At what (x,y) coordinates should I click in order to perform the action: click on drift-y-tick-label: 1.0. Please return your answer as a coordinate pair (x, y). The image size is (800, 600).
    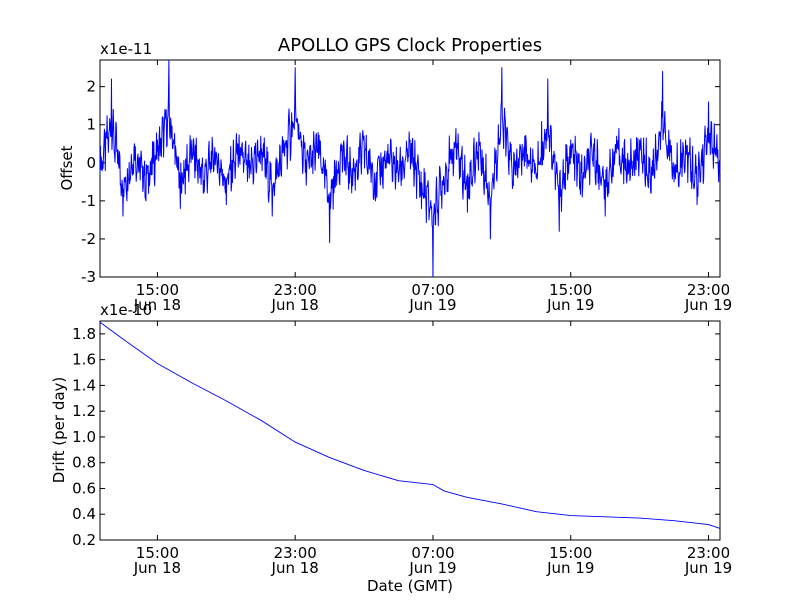
    Looking at the image, I should click on (84, 437).